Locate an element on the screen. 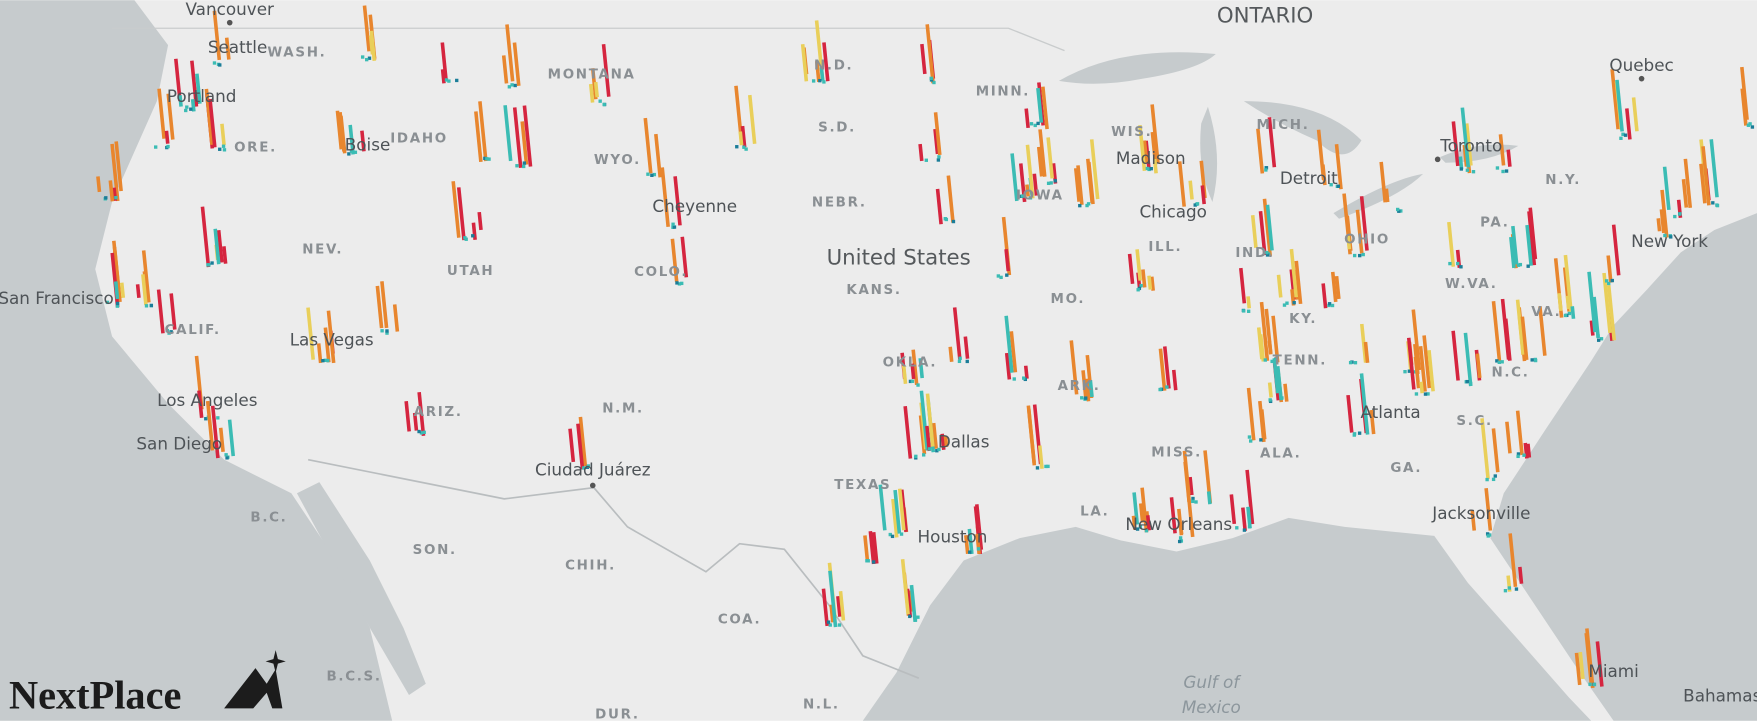 This screenshot has height=721, width=1757. state-label: PA. is located at coordinates (1494, 223).